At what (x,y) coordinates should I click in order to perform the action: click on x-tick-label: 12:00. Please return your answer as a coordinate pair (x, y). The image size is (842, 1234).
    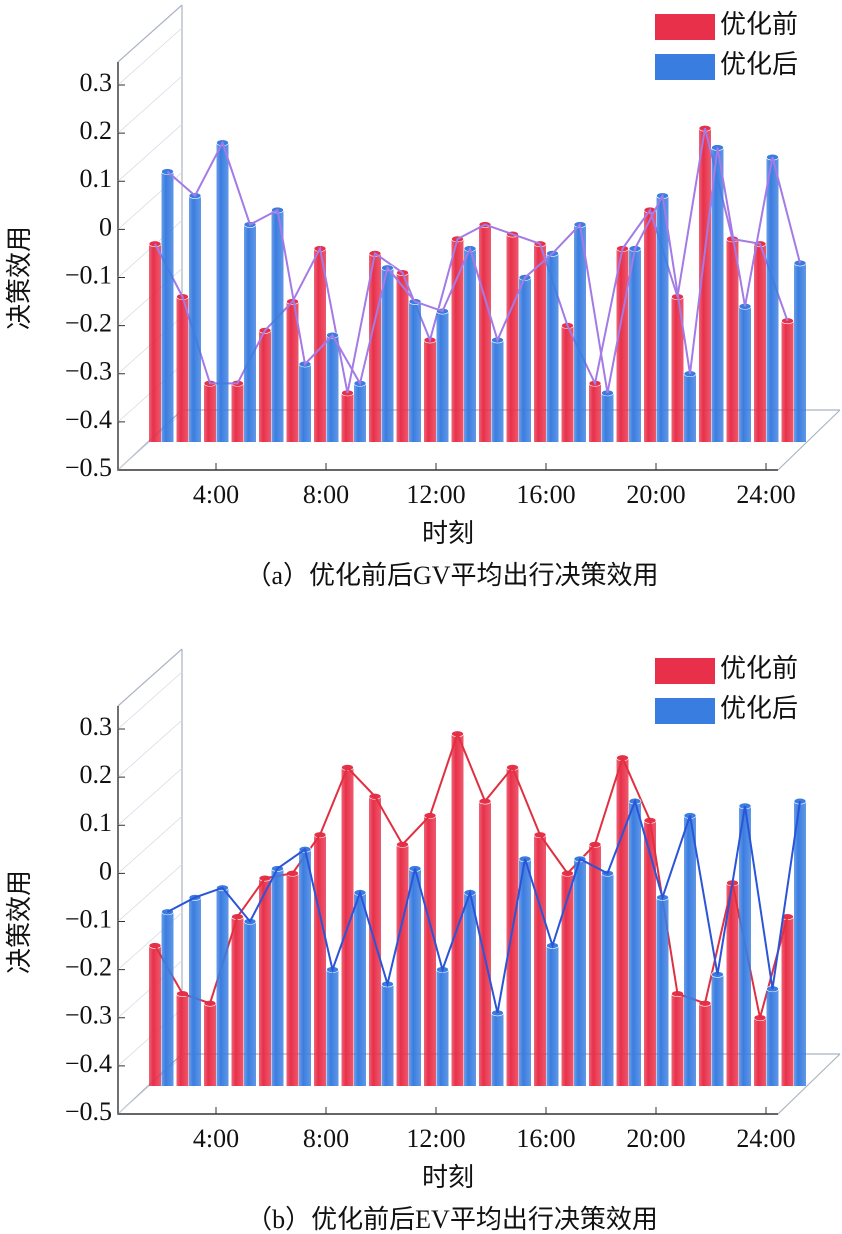
    Looking at the image, I should click on (435, 1138).